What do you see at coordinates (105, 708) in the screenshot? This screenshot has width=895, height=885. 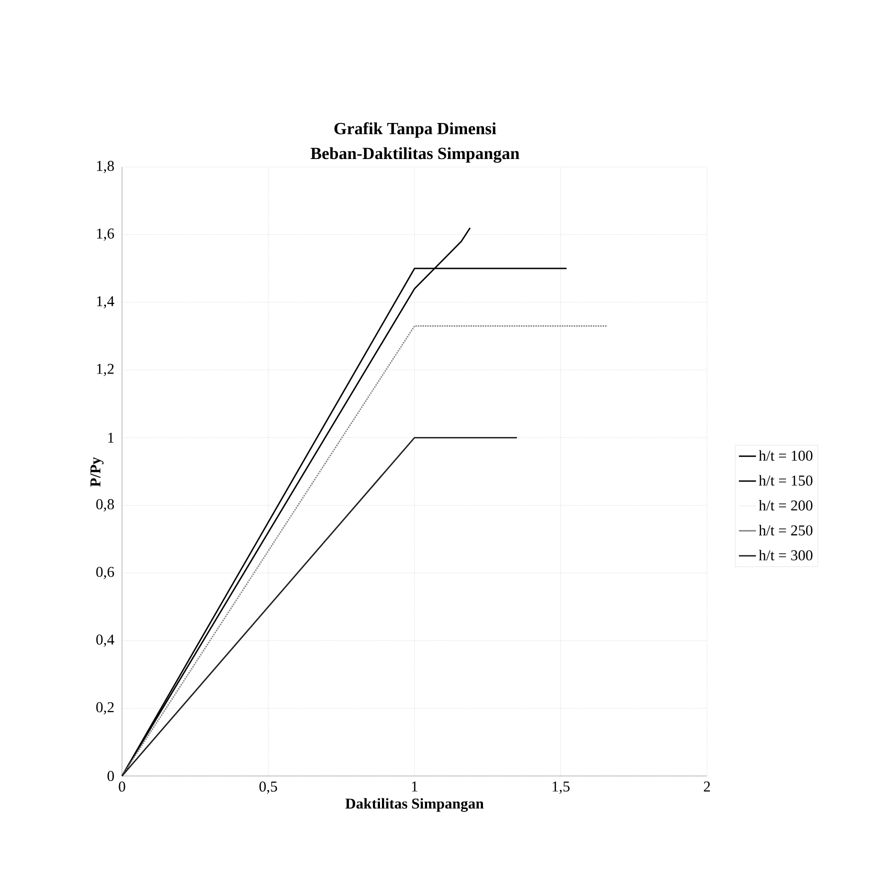 I see `y-tick-label: 0,2` at bounding box center [105, 708].